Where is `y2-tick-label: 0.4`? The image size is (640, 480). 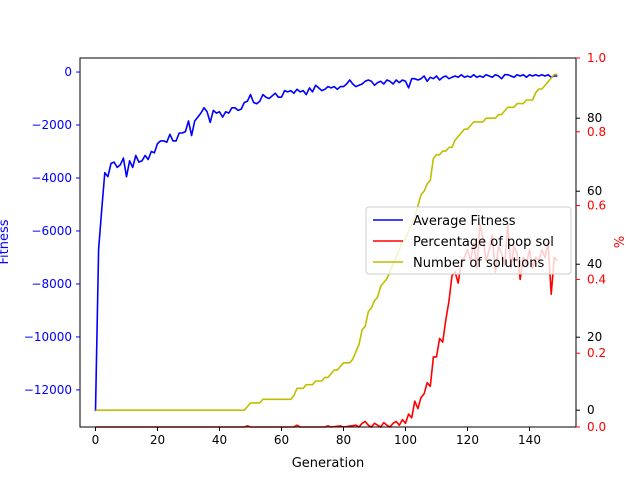
y2-tick-label: 0.4 is located at coordinates (596, 279).